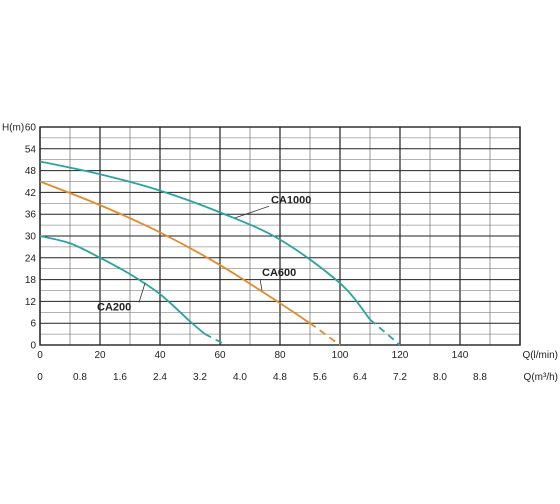 The height and width of the screenshot is (504, 560). Describe the element at coordinates (13, 128) in the screenshot. I see `y-axis-title: H(m)` at that location.